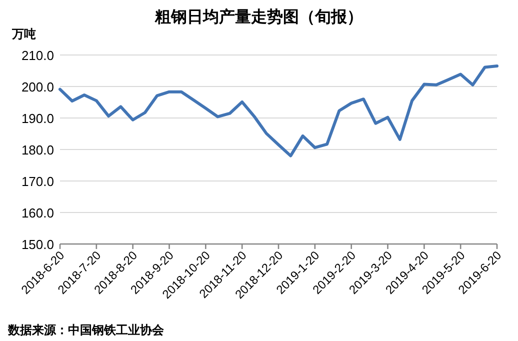  I want to click on y-tick-label: 150.0, so click(37, 244).